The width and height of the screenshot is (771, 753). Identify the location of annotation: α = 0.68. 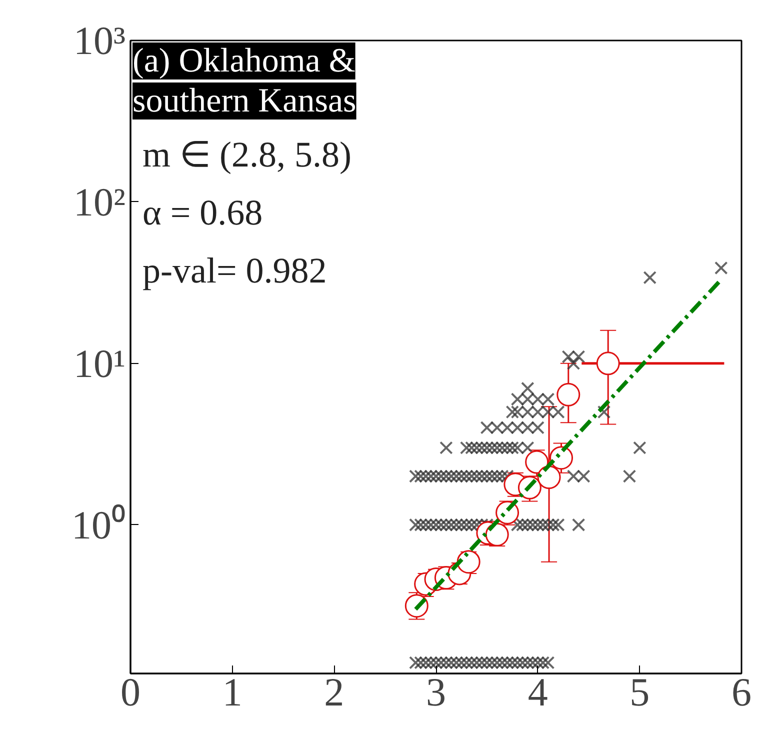
(202, 212).